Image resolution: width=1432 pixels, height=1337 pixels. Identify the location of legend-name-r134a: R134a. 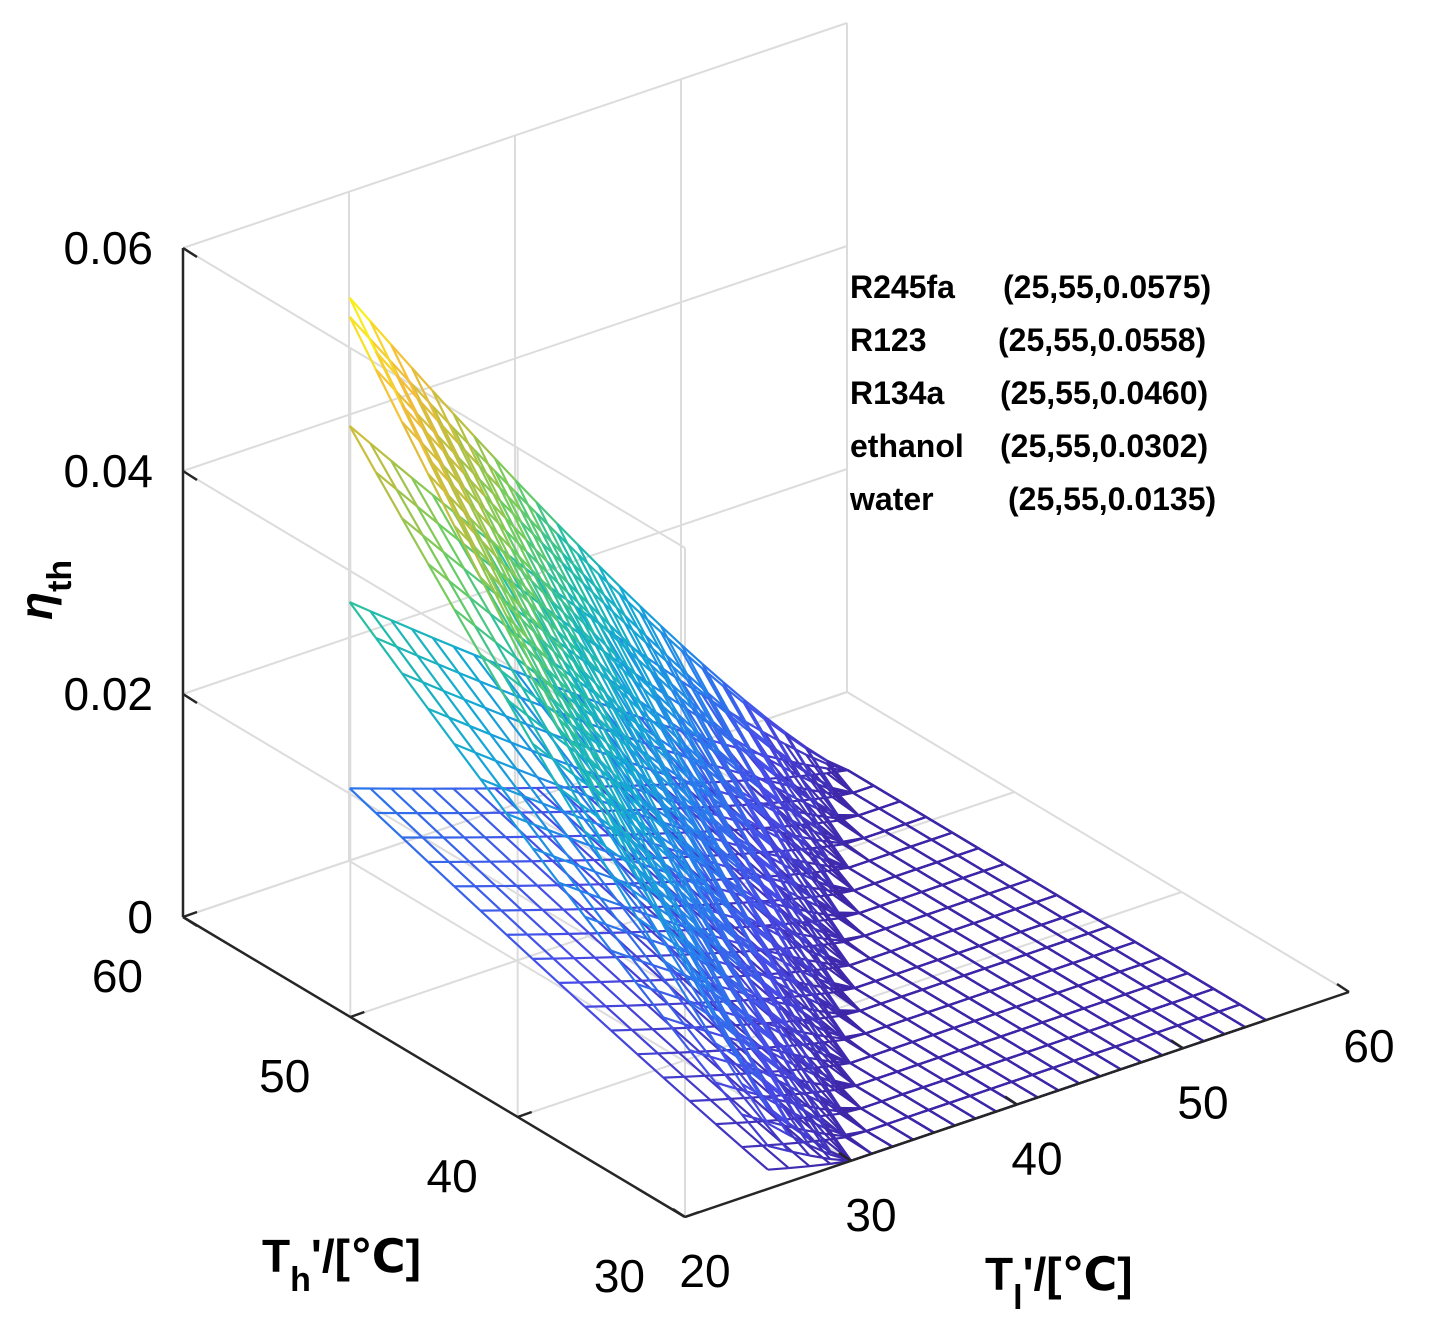
(897, 393).